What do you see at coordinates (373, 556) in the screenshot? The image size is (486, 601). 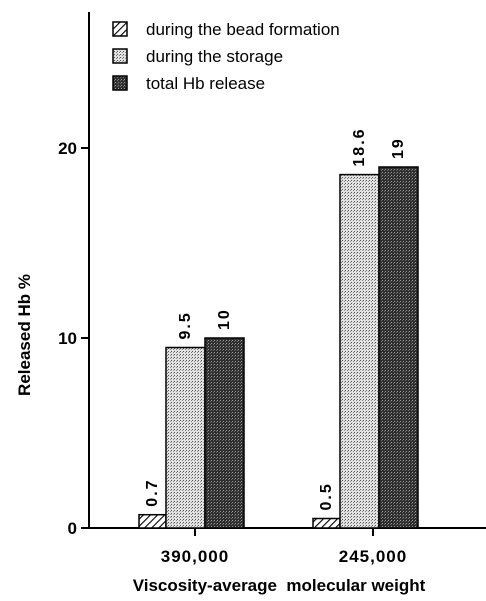 I see `x-tick-label: 245,000` at bounding box center [373, 556].